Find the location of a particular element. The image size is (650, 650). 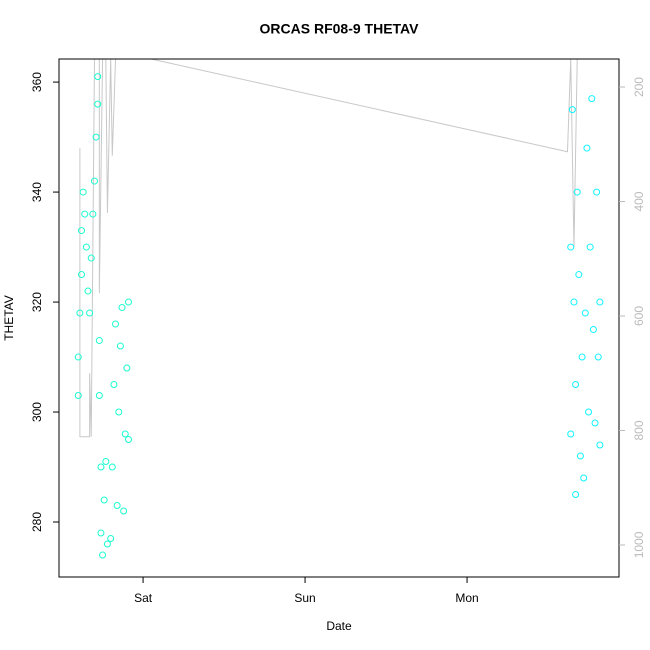

x-axis-label: Date is located at coordinates (339, 626).